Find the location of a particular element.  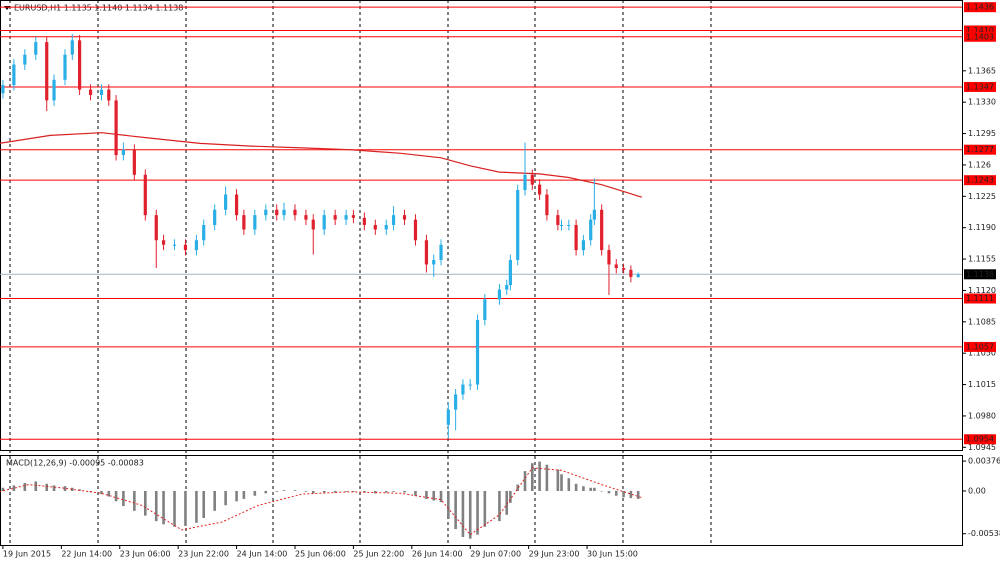

current-price-label: 1.1138 is located at coordinates (980, 274).